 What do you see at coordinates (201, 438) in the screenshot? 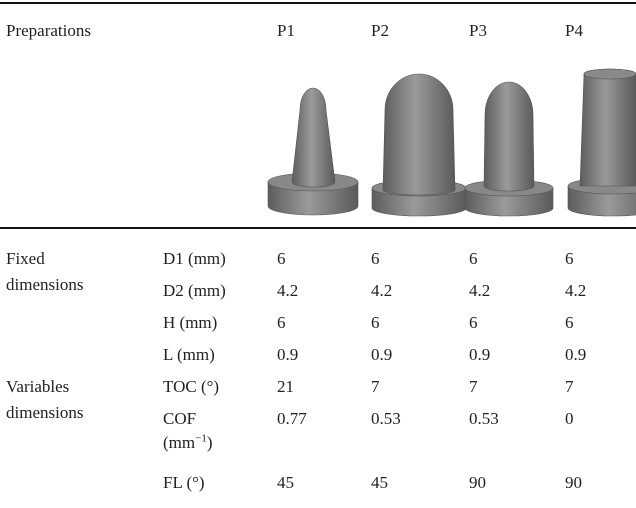
I see `unit-exponent: −1` at bounding box center [201, 438].